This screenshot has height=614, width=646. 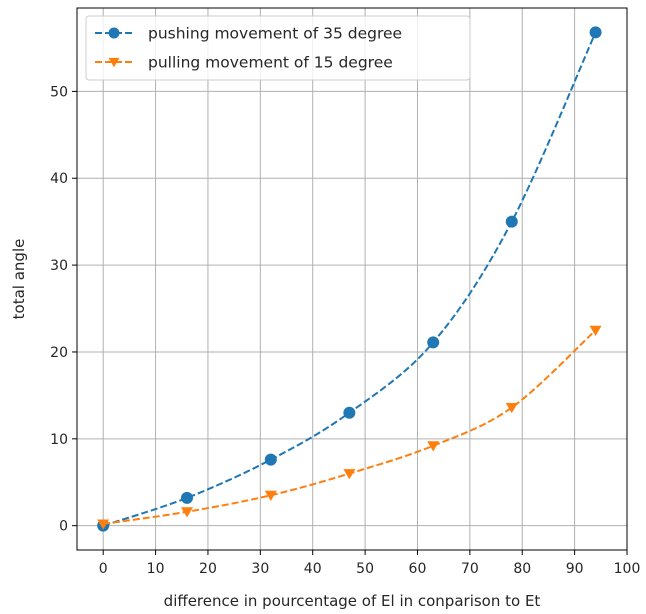 I want to click on y-axis-ticks: 0 10 20 30 40 50, so click(x=63, y=309).